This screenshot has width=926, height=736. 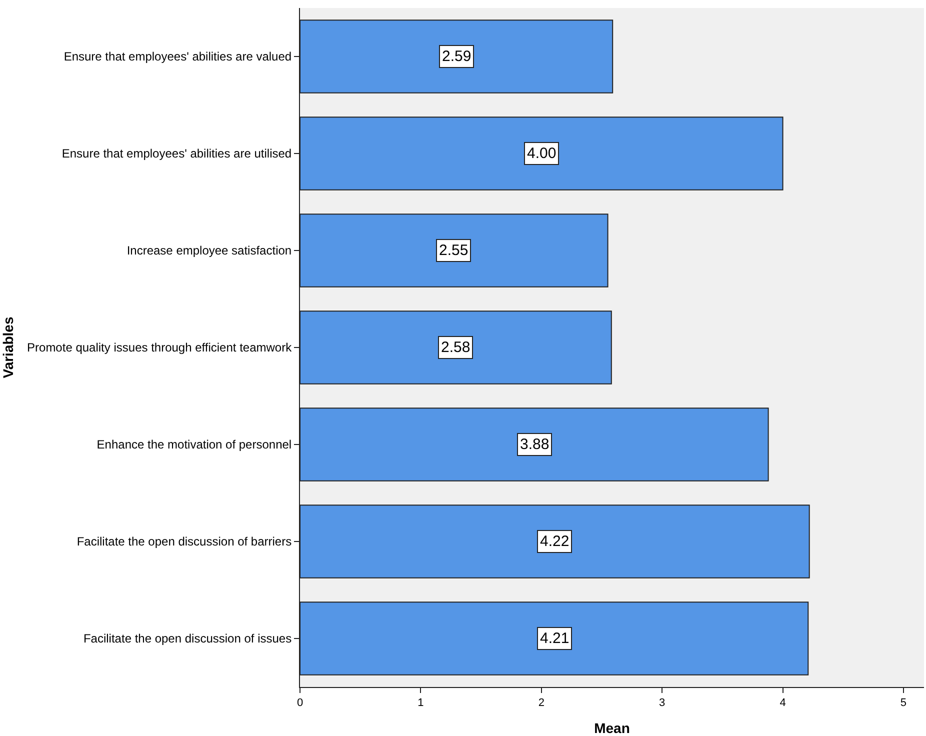 I want to click on x-tick-label: 5, so click(x=903, y=703).